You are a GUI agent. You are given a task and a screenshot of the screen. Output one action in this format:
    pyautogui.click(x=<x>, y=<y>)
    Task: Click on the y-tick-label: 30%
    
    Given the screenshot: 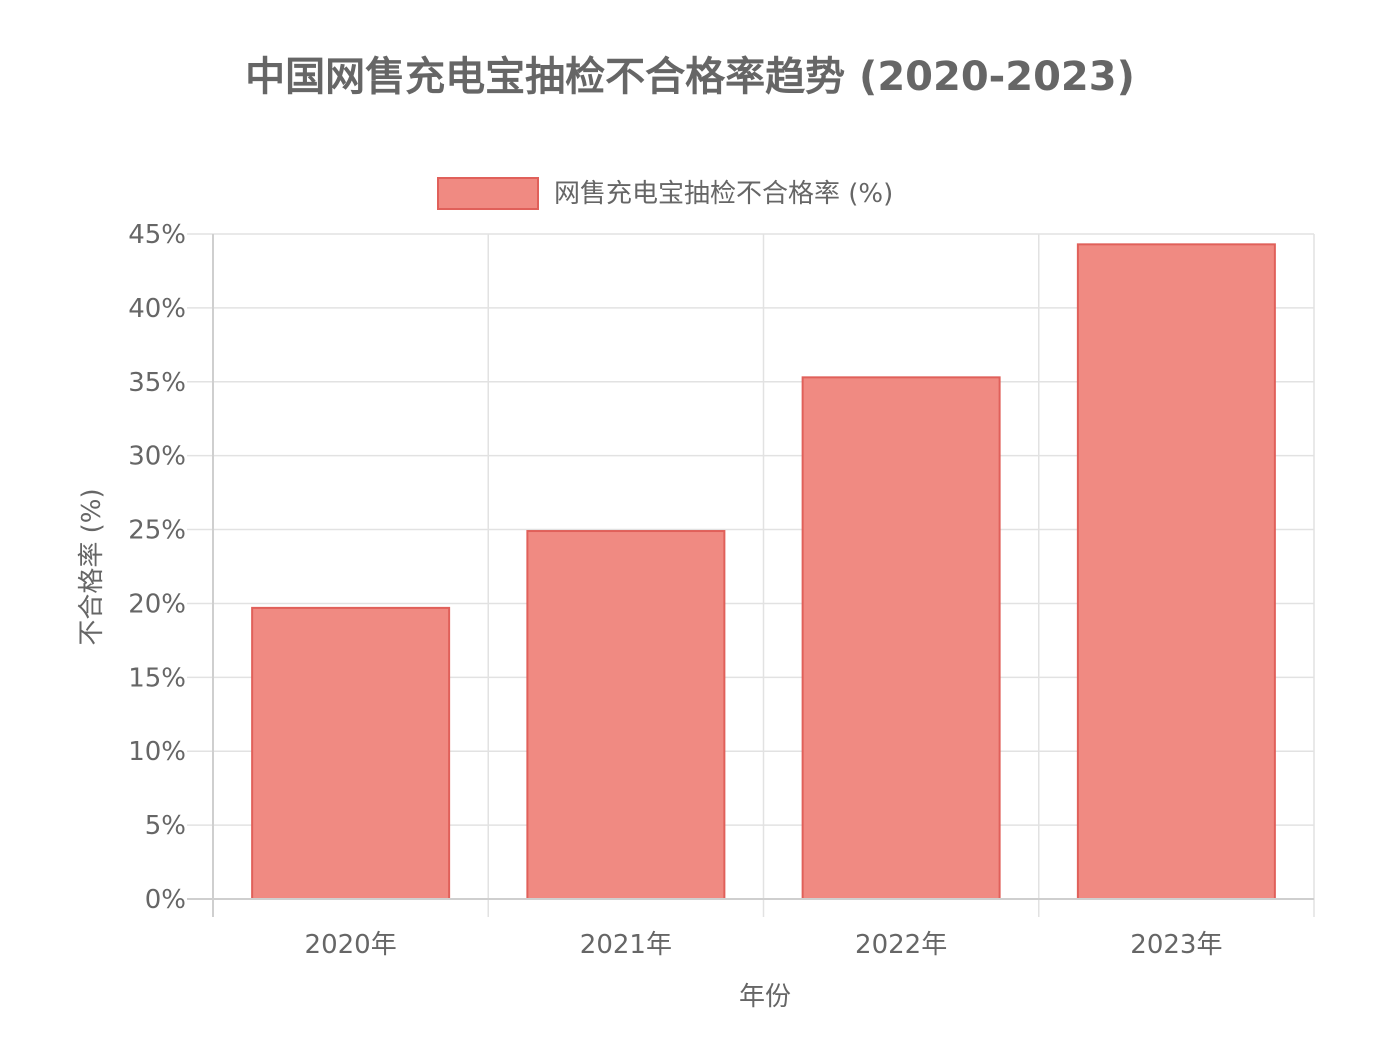 What is the action you would take?
    pyautogui.click(x=157, y=457)
    